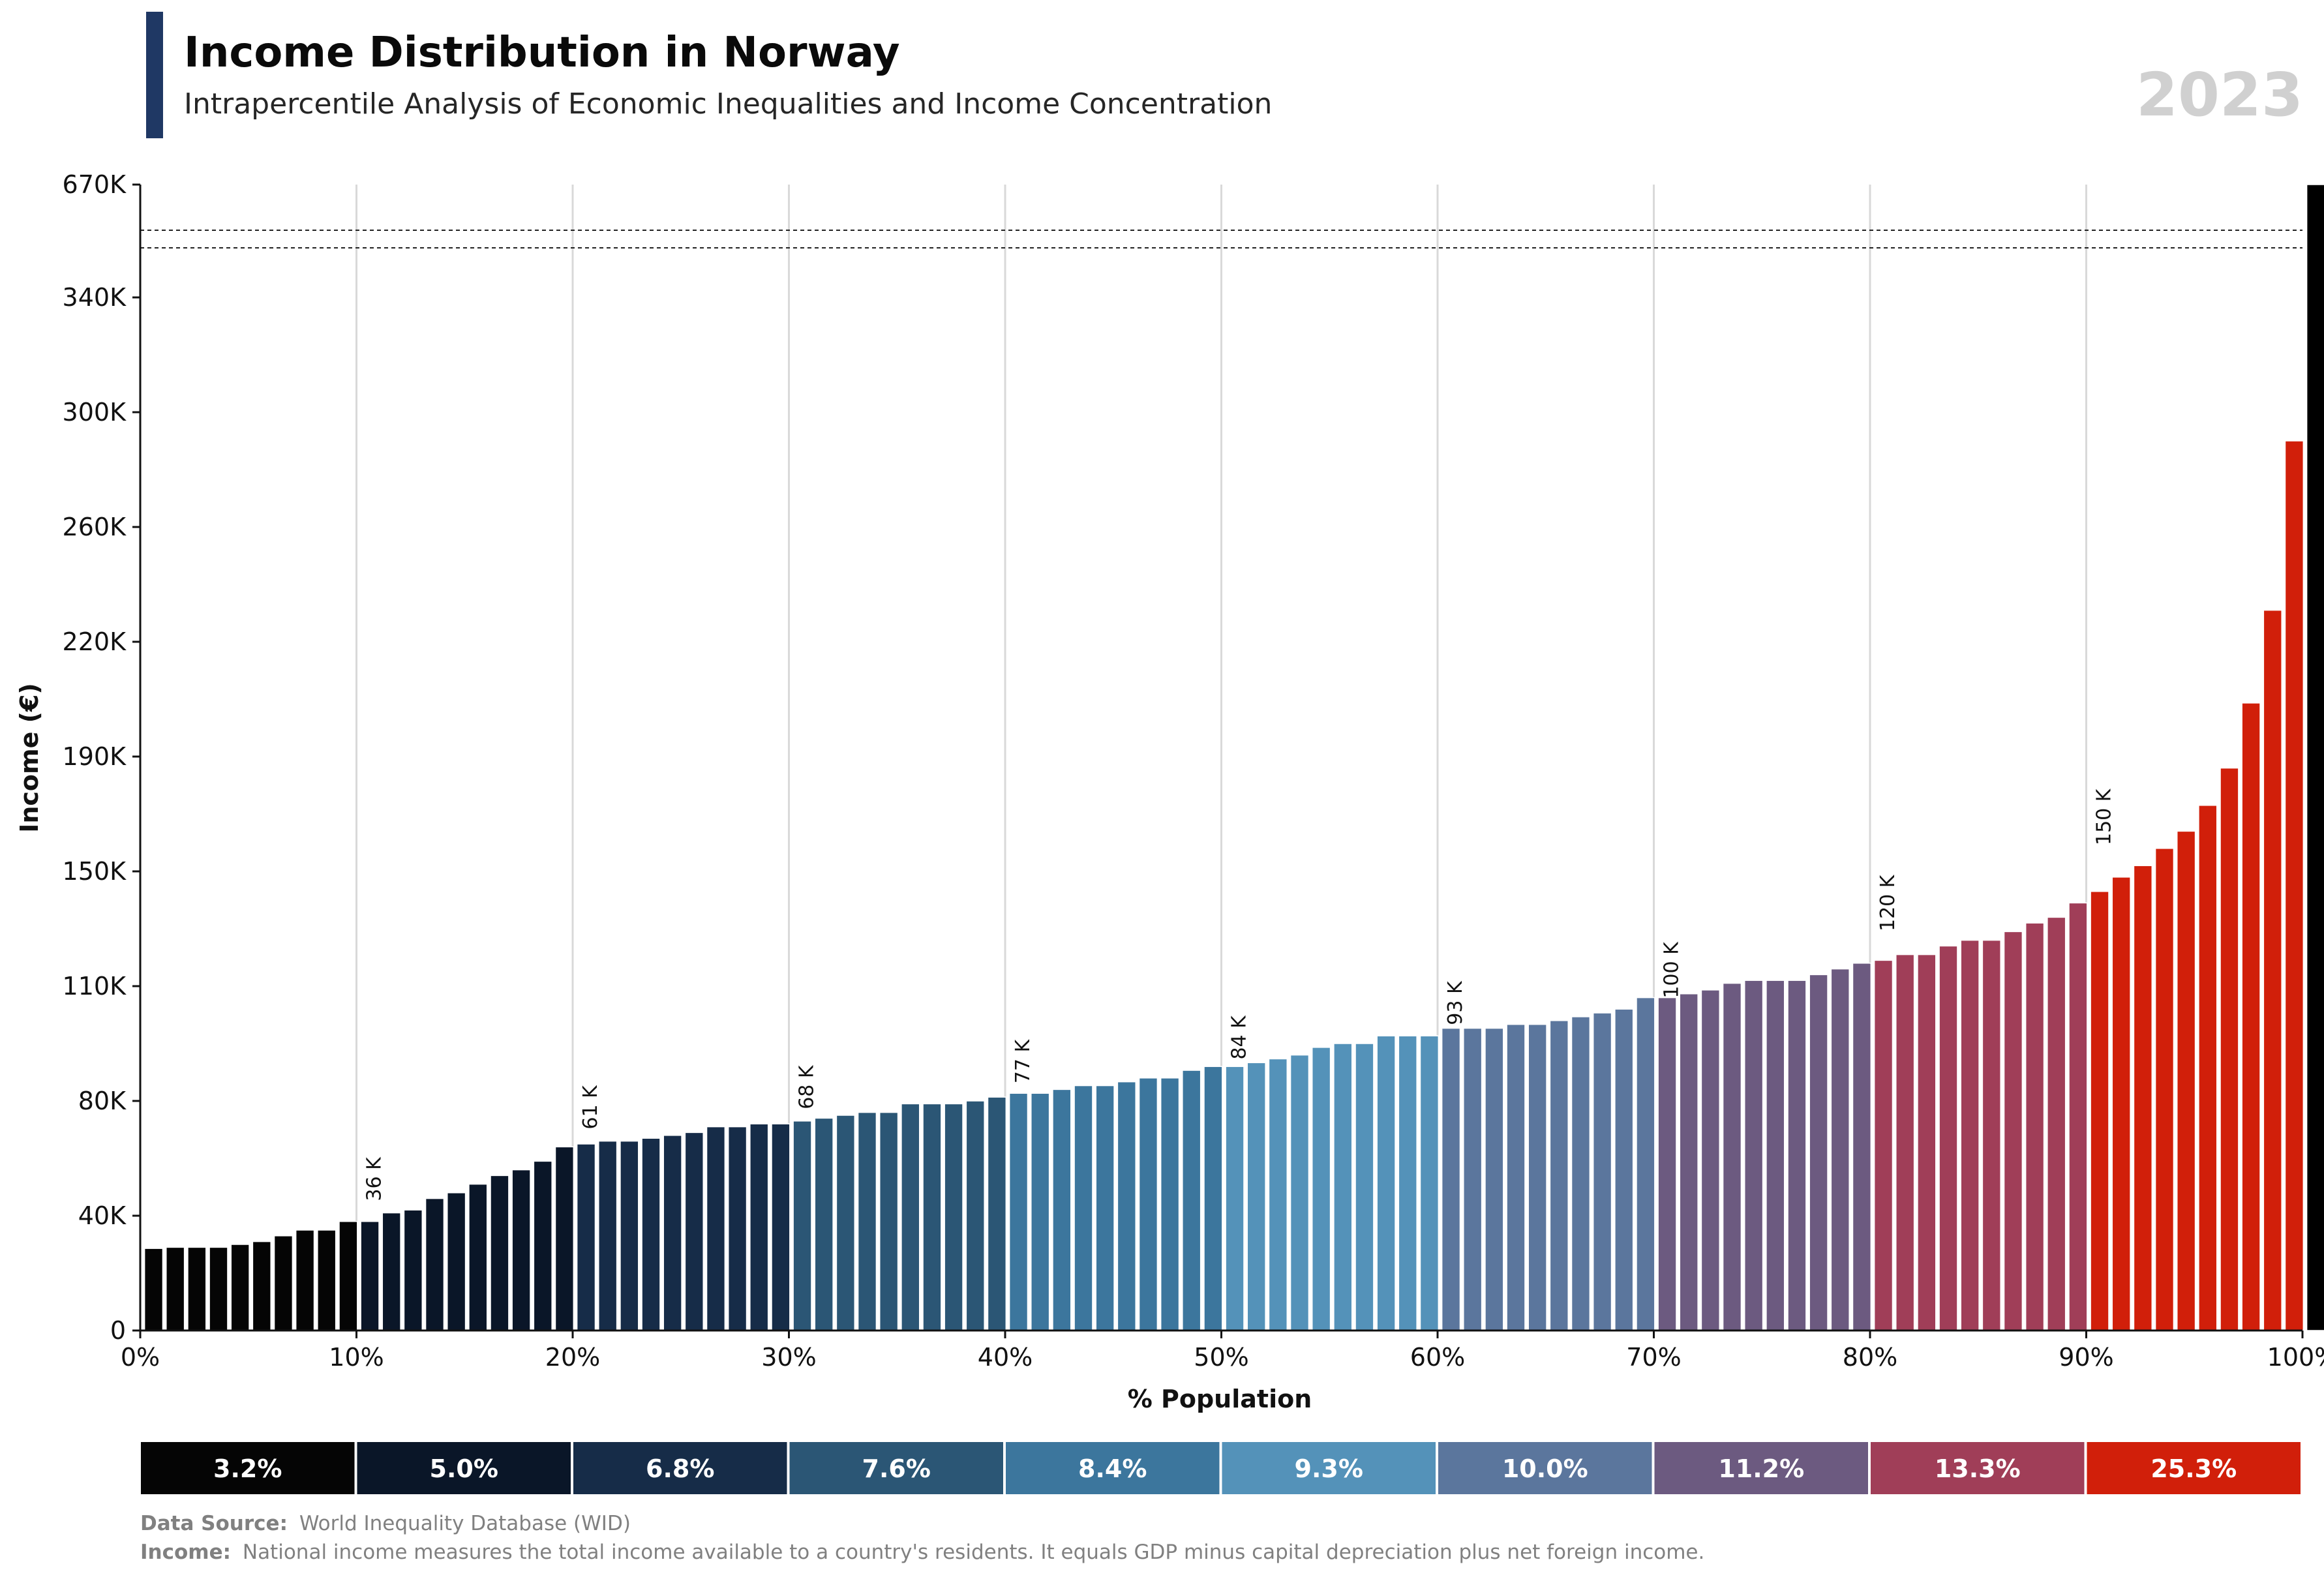 The height and width of the screenshot is (1579, 2324). I want to click on bar-p90, so click(2078, 1116).